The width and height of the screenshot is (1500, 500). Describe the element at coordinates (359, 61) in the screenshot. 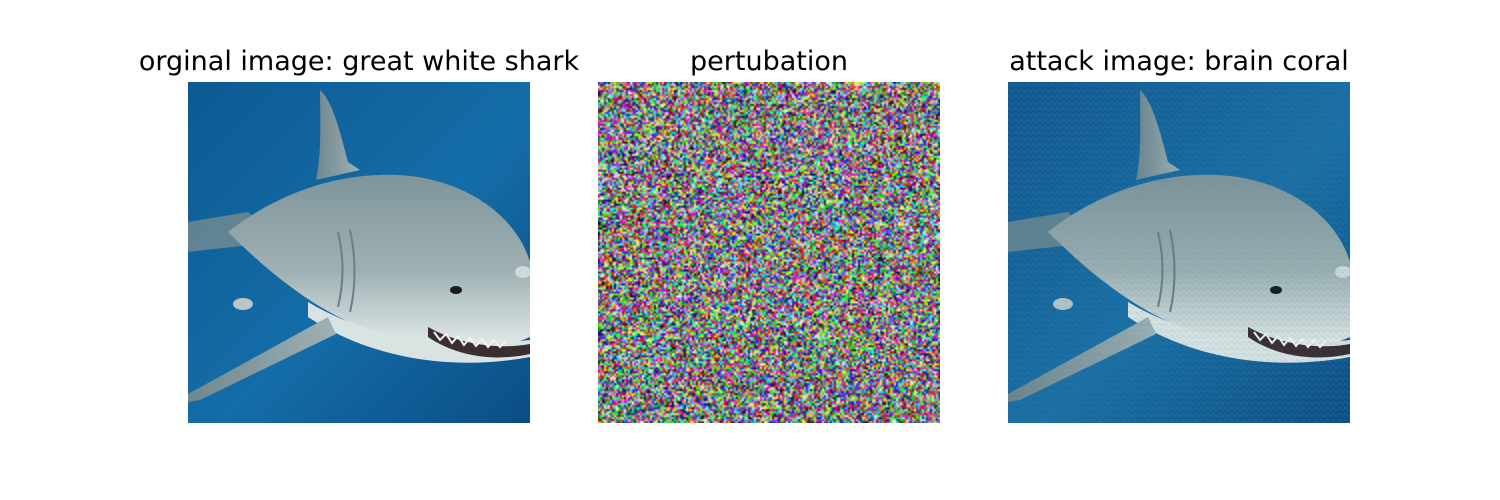

I see `original-image-title: orginal image: great white shark` at that location.